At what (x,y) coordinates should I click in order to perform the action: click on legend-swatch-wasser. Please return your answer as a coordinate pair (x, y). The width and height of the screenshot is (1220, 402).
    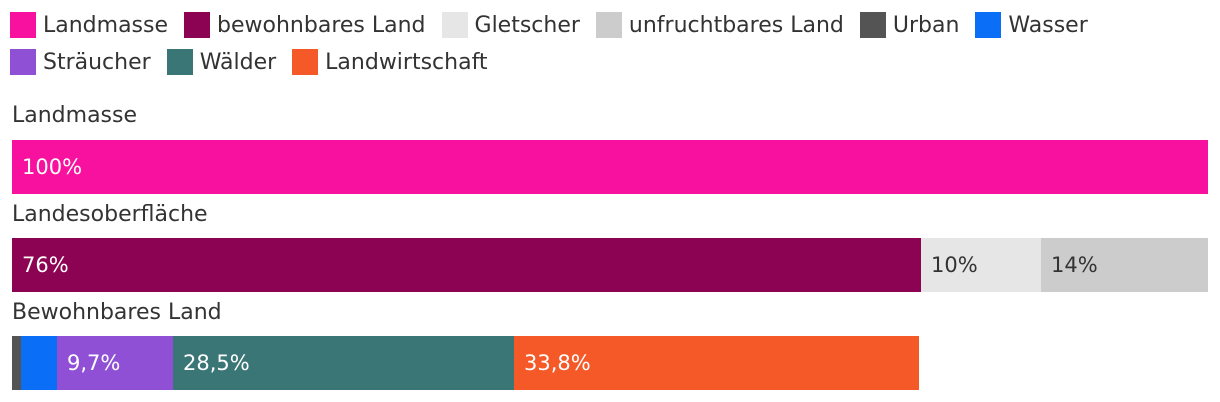
    Looking at the image, I should click on (988, 25).